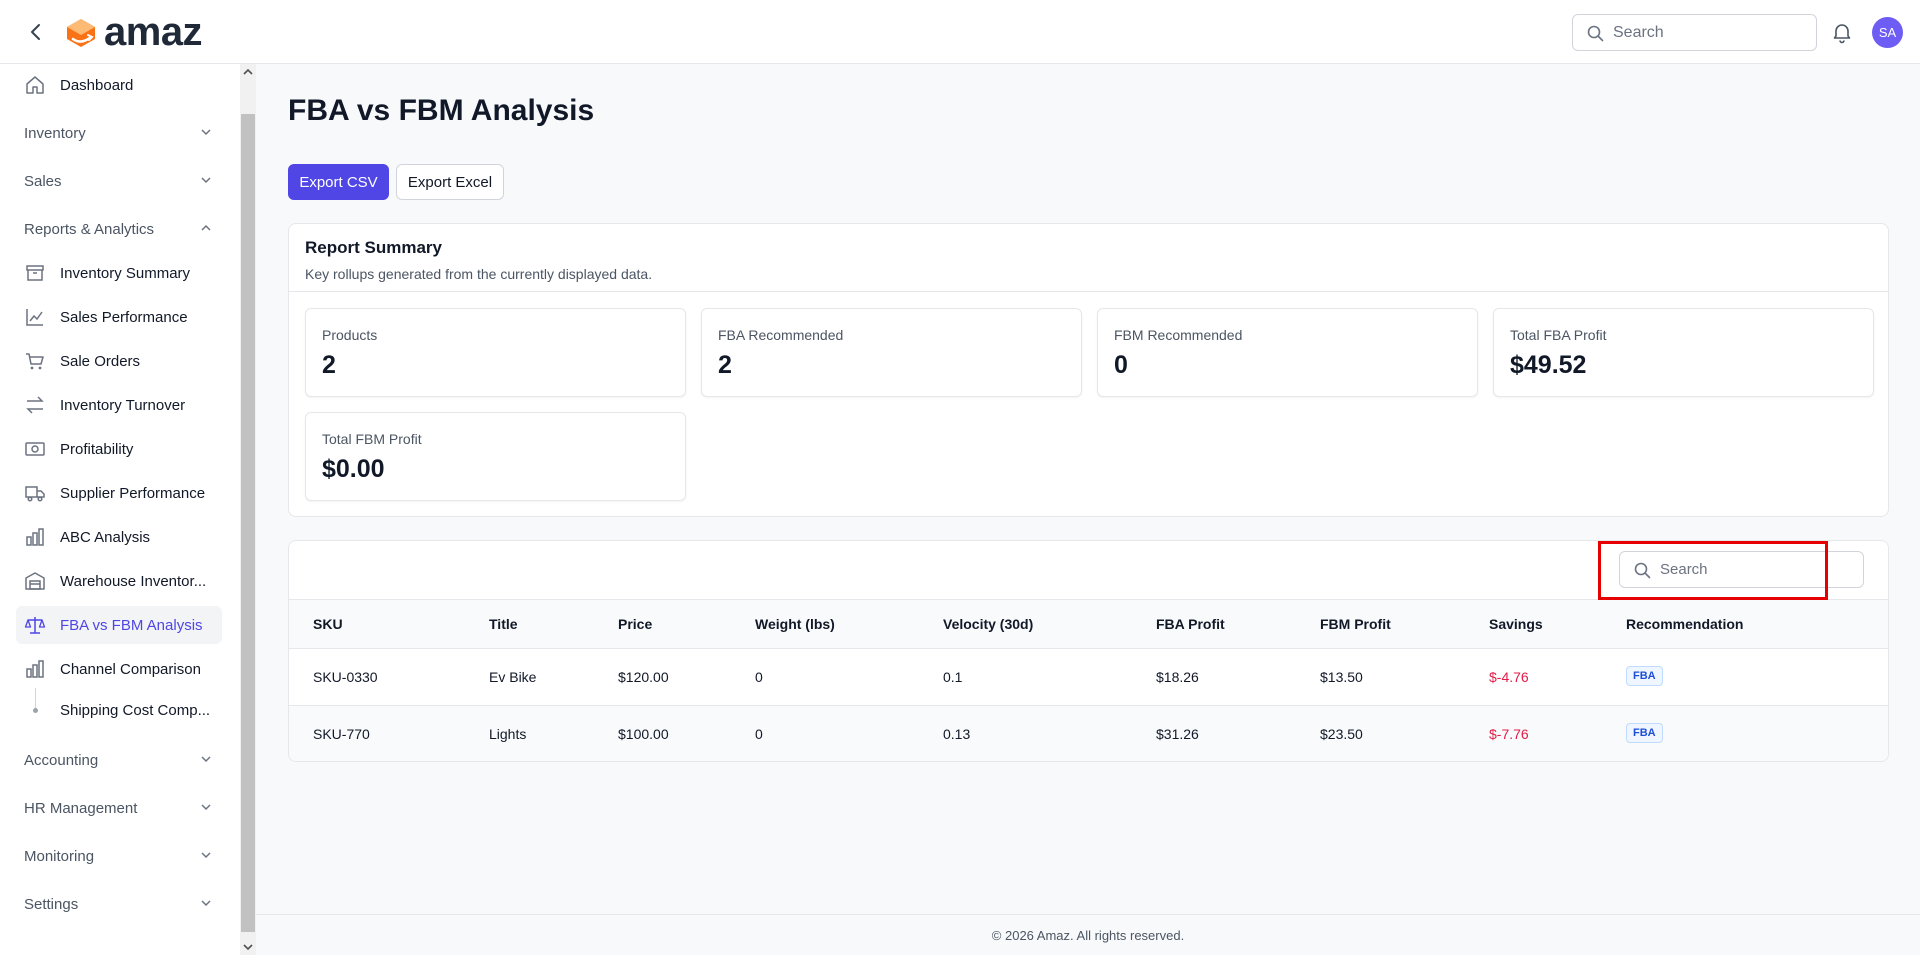 This screenshot has width=1920, height=955. I want to click on header-search-input, so click(1708, 32).